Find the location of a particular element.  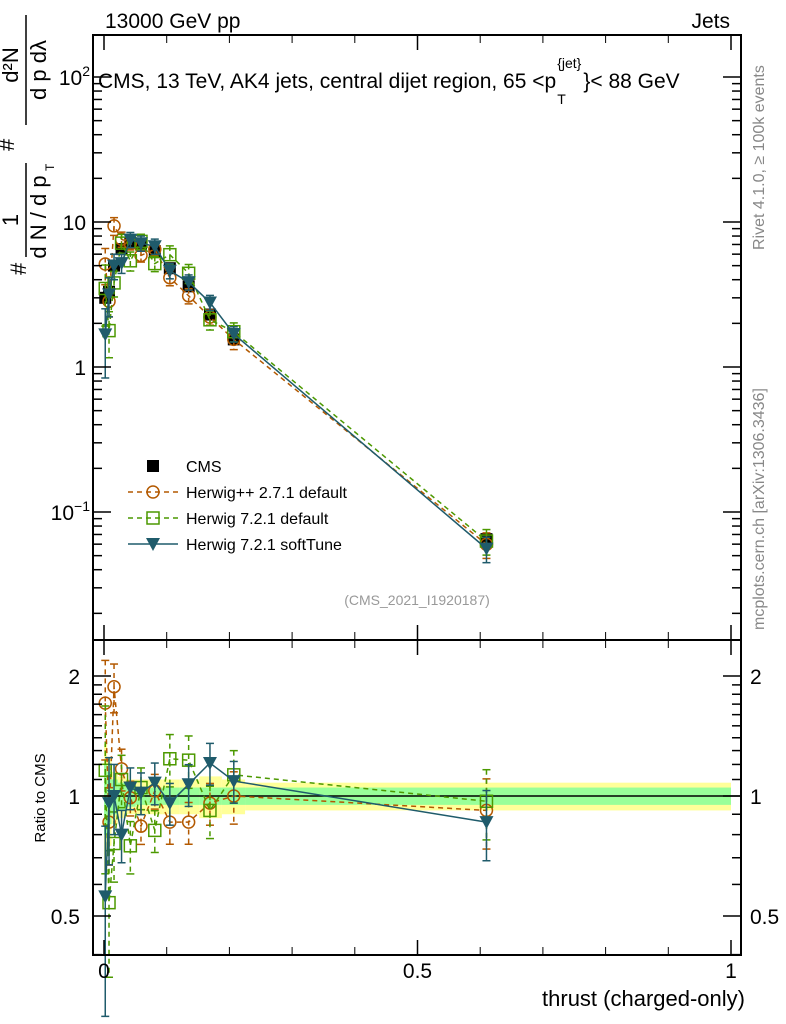

x-tick-label: 0.5 is located at coordinates (417, 971).